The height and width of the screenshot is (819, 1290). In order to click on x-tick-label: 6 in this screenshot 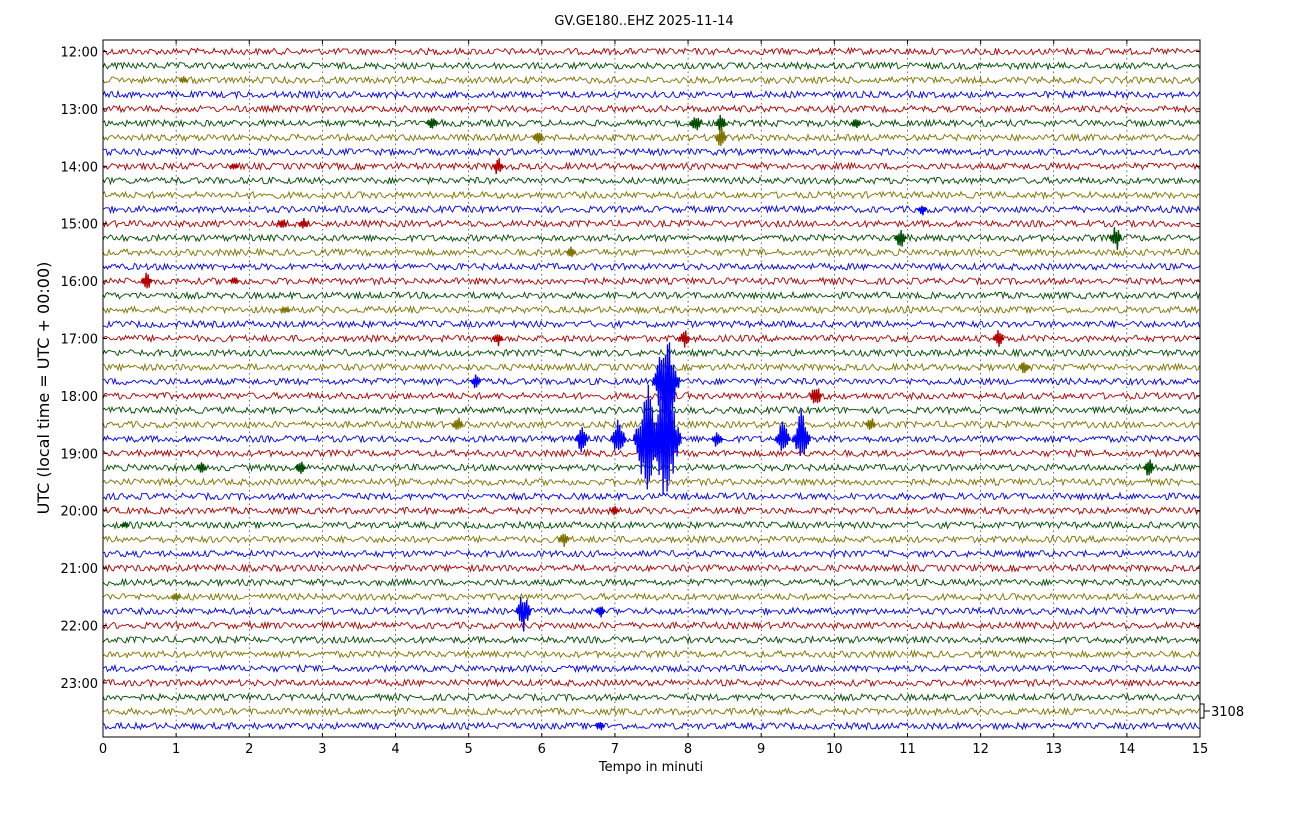, I will do `click(542, 749)`.